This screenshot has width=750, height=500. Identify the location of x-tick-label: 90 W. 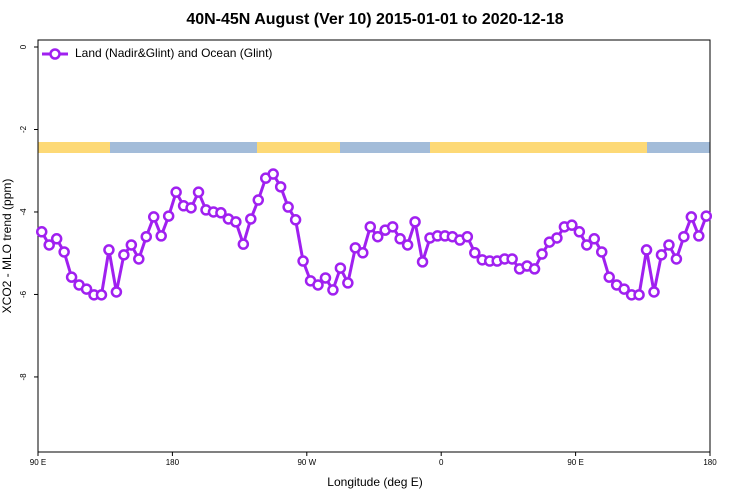
(306, 462).